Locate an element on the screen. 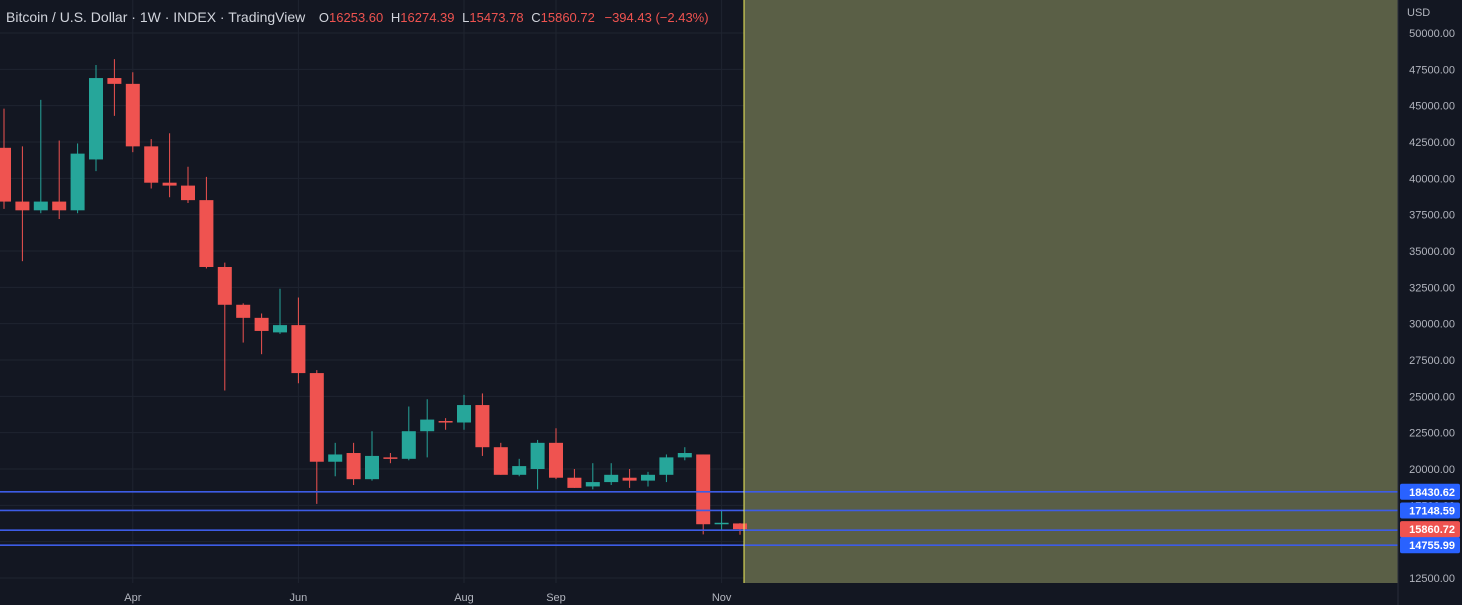  price-tick-label: 30000.00 is located at coordinates (1432, 325).